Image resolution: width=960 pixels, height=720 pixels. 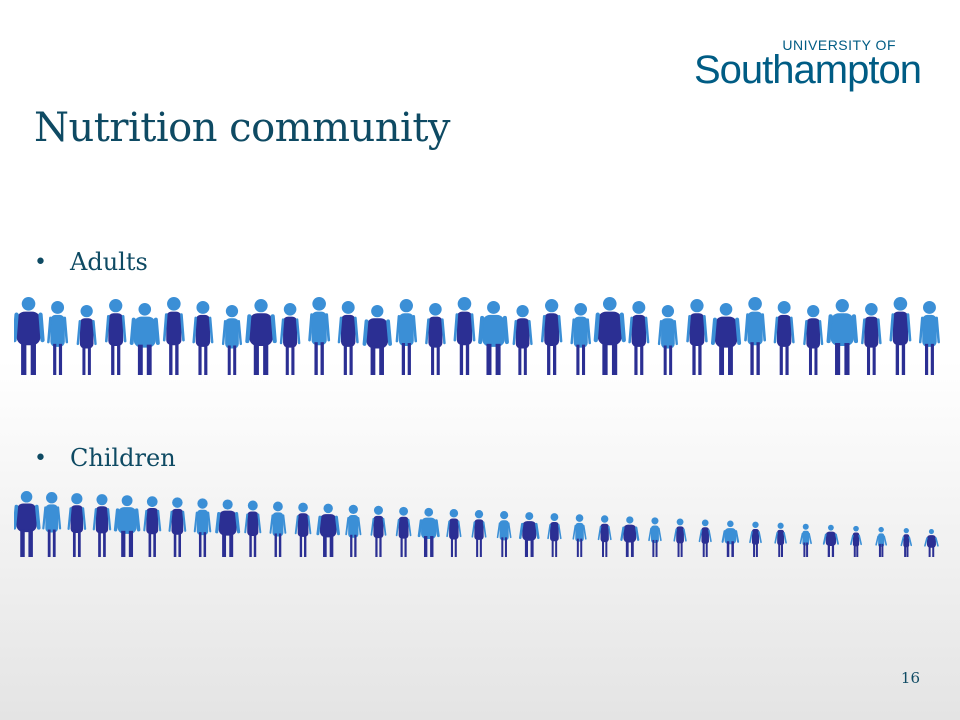 What do you see at coordinates (808, 70) in the screenshot?
I see `logo-southampton: Southampton` at bounding box center [808, 70].